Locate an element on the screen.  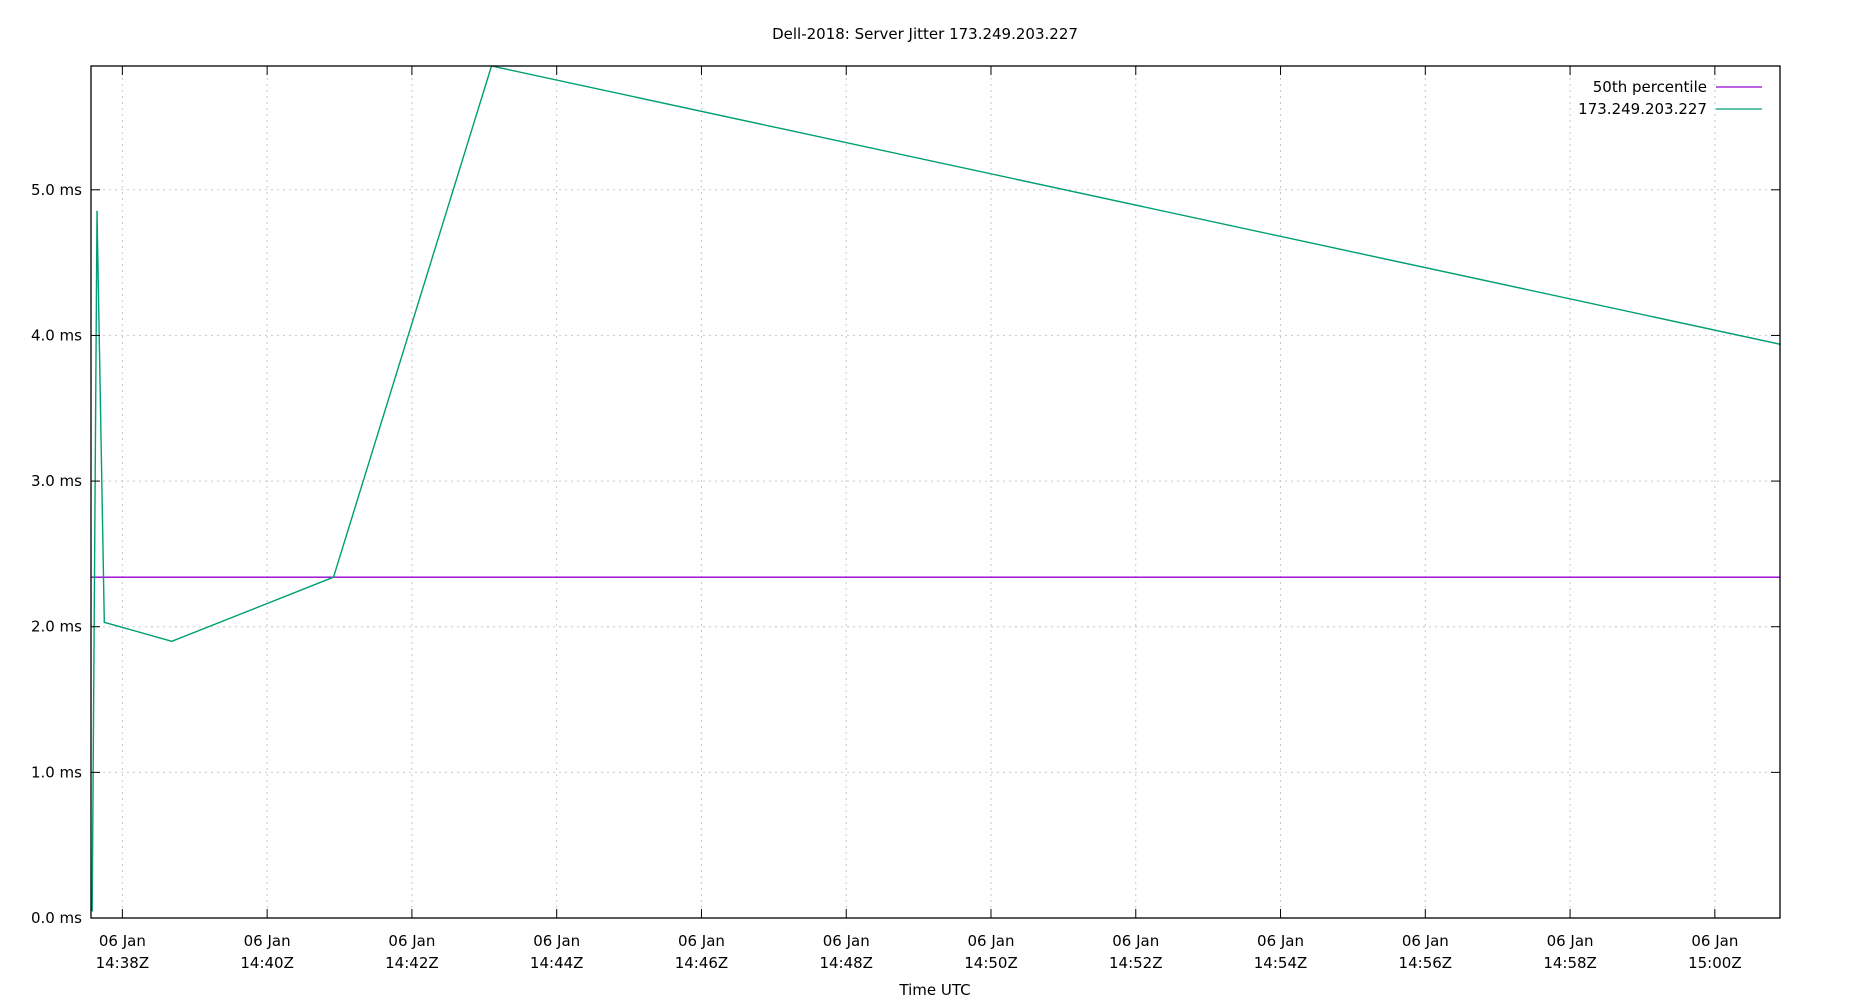
y-tick-label: 3.0 ms is located at coordinates (56, 481).